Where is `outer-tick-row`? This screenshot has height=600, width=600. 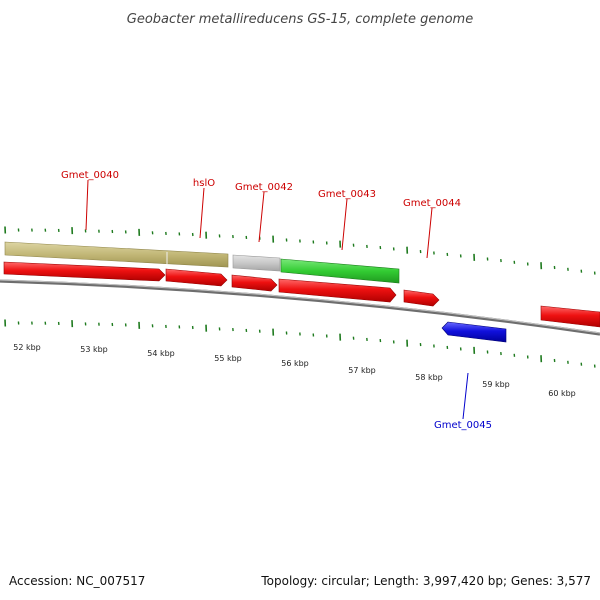 outer-tick-row is located at coordinates (300, 250).